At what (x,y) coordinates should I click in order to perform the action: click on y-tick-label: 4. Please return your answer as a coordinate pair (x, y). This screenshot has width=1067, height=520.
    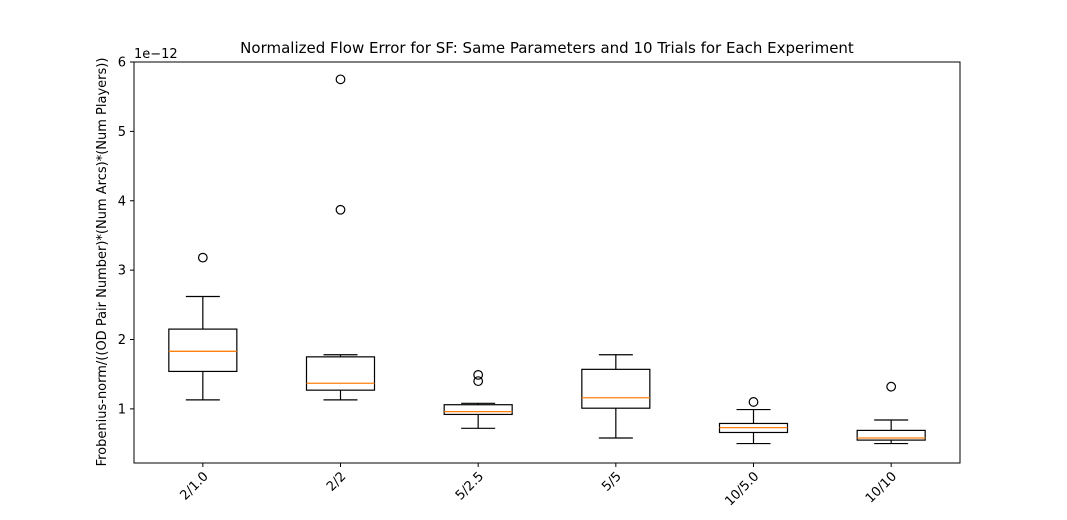
    Looking at the image, I should click on (122, 201).